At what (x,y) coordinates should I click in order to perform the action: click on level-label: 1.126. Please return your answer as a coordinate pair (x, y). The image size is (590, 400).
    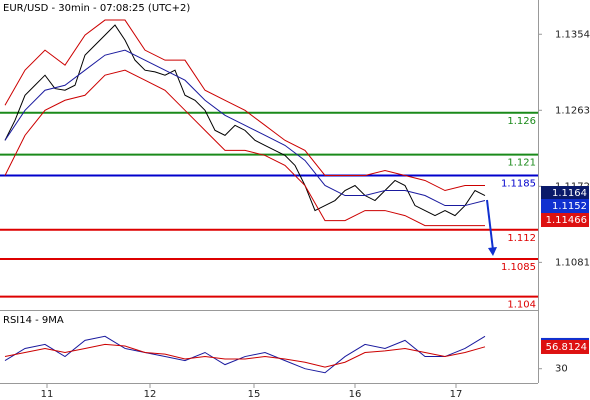
    Looking at the image, I should click on (521, 121).